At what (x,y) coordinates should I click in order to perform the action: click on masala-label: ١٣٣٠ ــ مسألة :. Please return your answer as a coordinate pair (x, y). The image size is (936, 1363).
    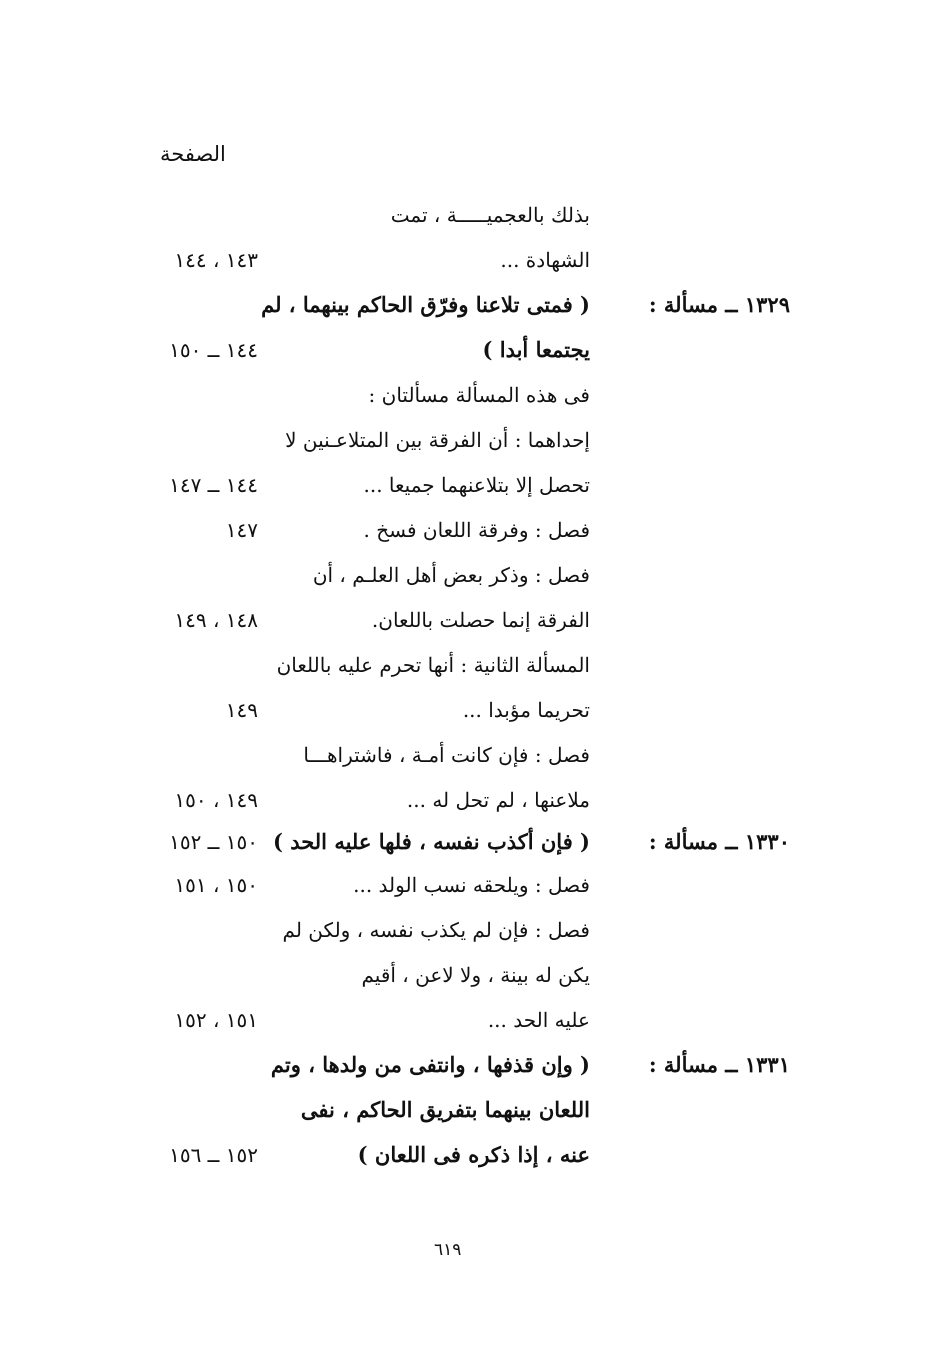
    Looking at the image, I should click on (719, 841).